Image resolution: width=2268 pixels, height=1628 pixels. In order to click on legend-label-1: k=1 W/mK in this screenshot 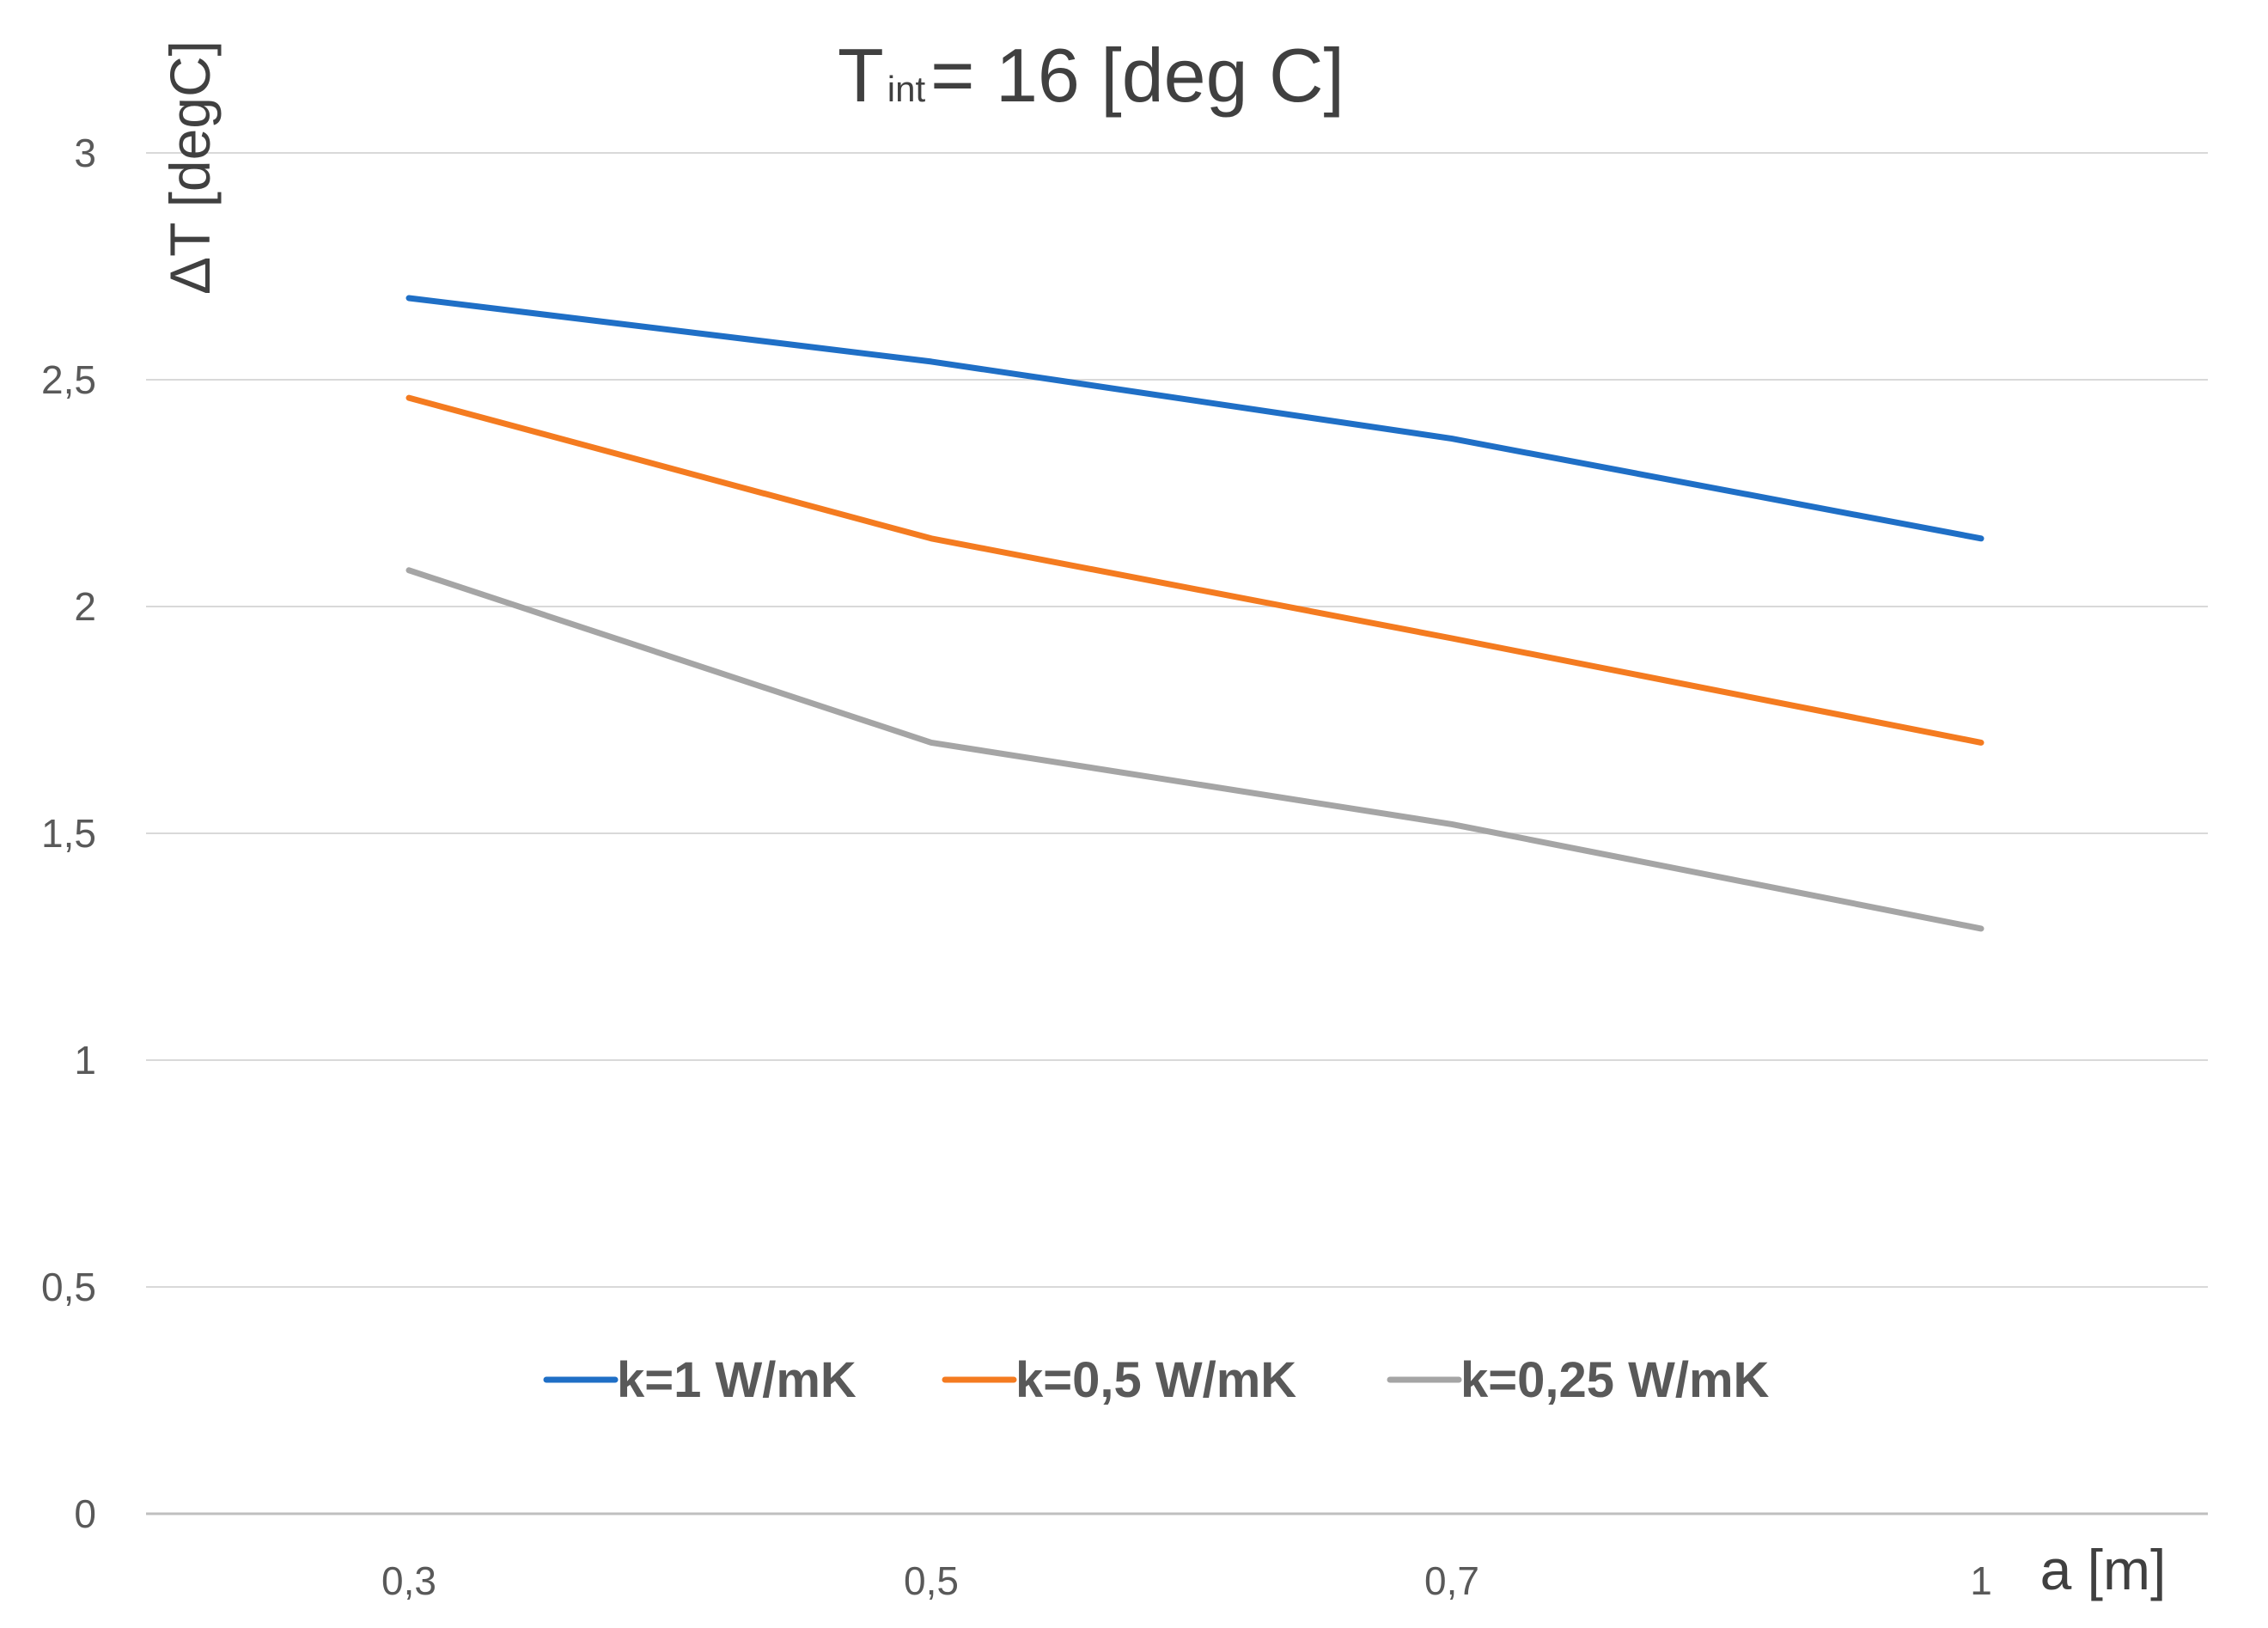, I will do `click(737, 1380)`.